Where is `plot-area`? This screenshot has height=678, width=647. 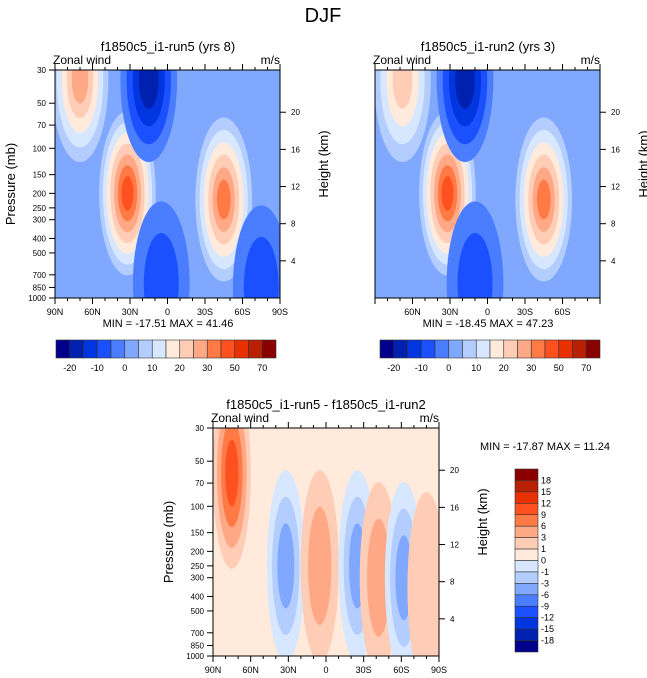
plot-area is located at coordinates (167, 184).